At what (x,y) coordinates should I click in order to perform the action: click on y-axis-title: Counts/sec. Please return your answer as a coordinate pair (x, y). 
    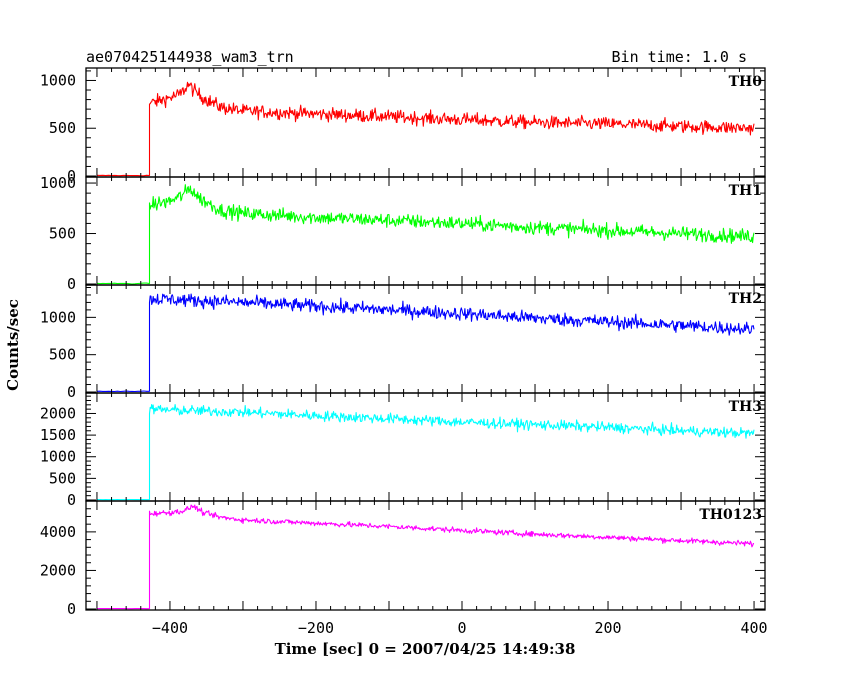
    Looking at the image, I should click on (13, 345).